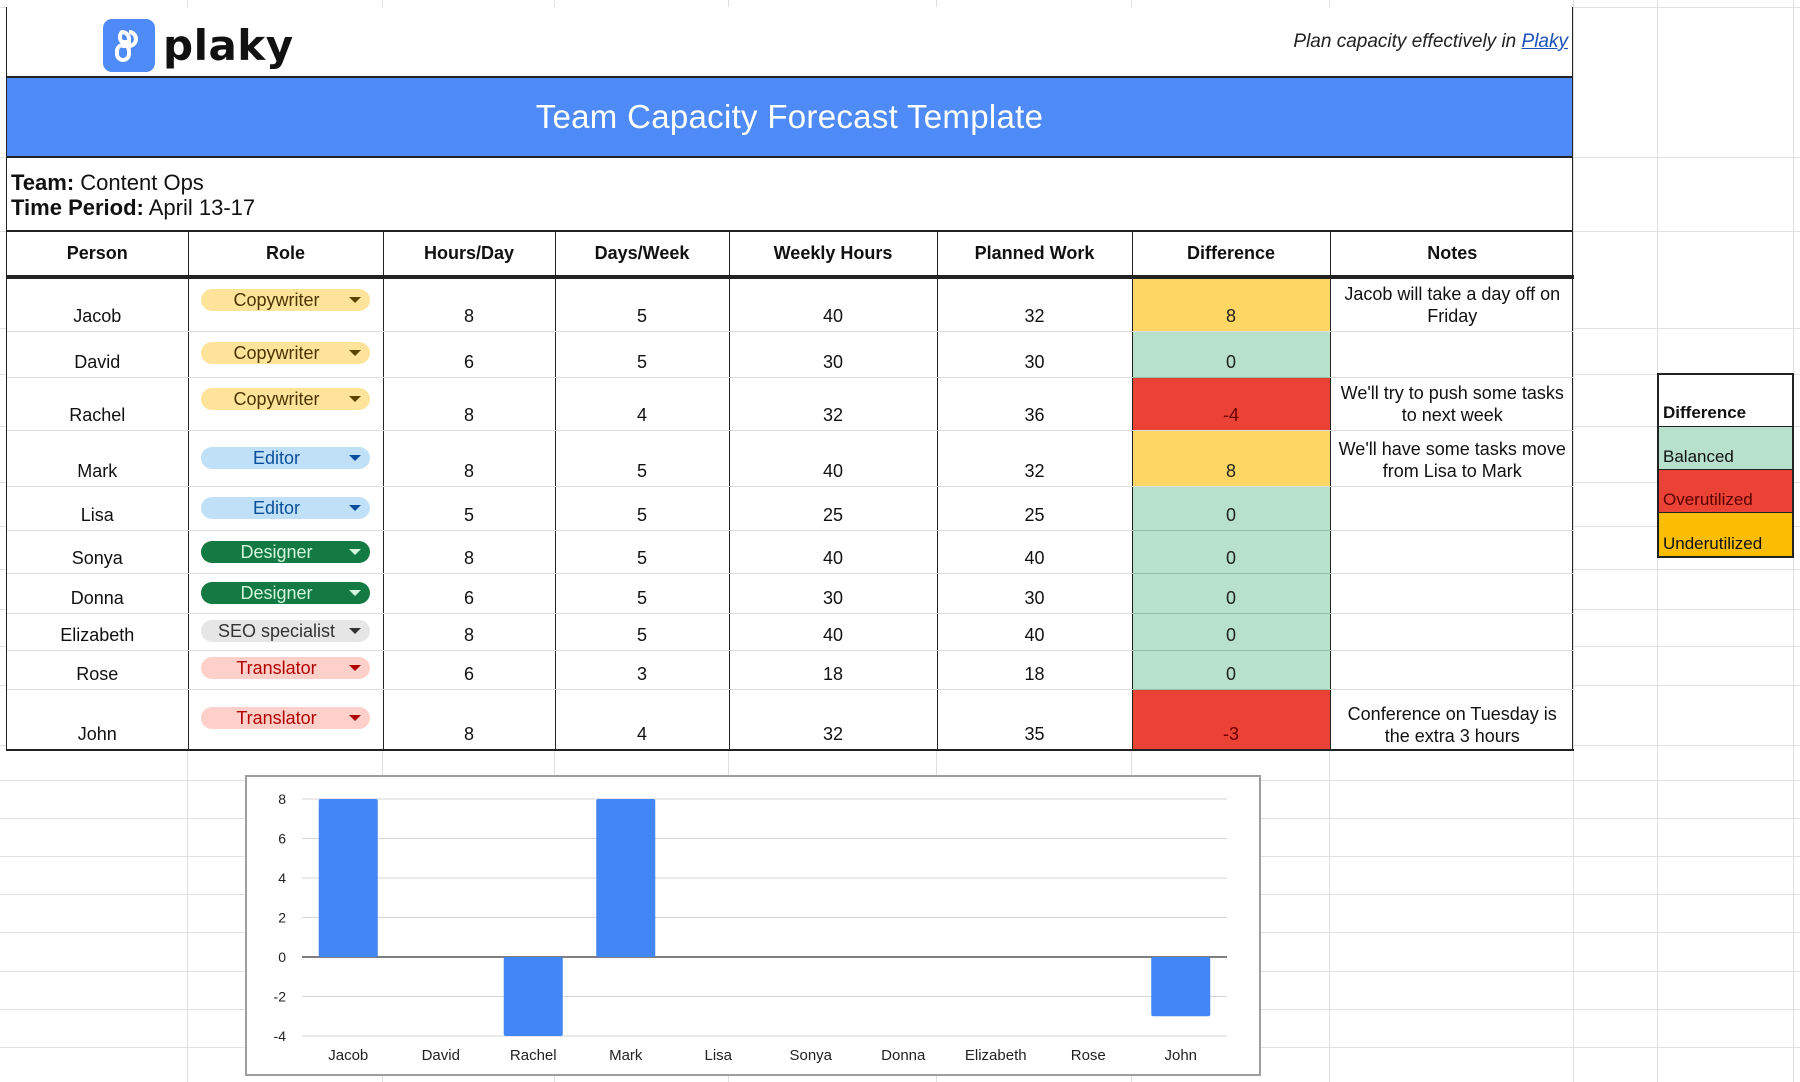 The image size is (1800, 1082). What do you see at coordinates (98, 255) in the screenshot?
I see `header-person: Person` at bounding box center [98, 255].